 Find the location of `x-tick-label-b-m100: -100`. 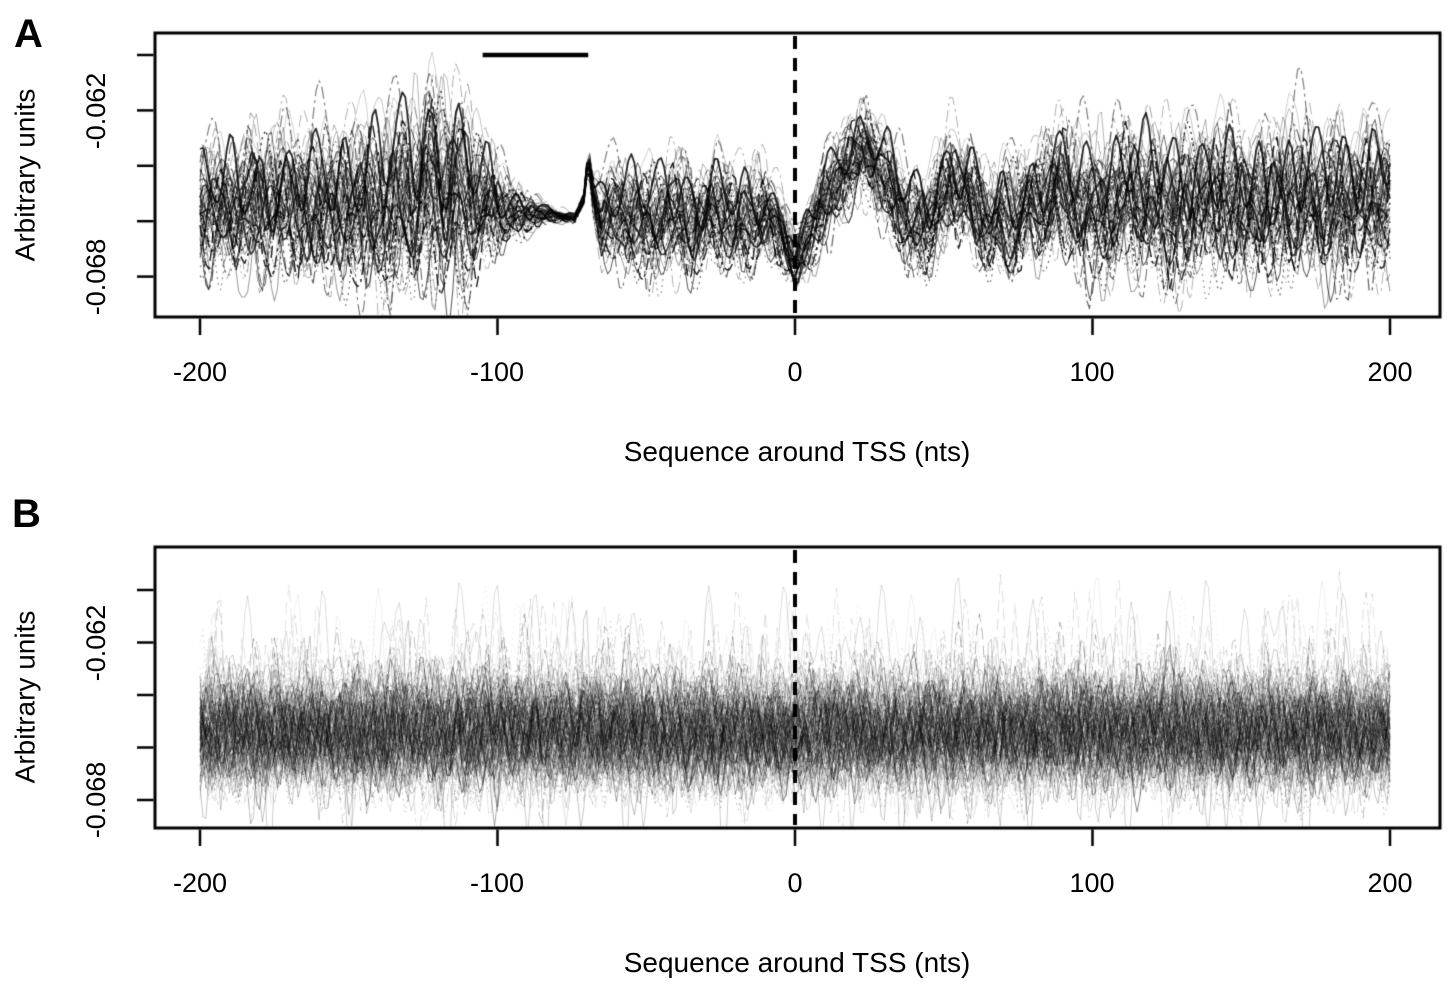

x-tick-label-b-m100: -100 is located at coordinates (497, 883).